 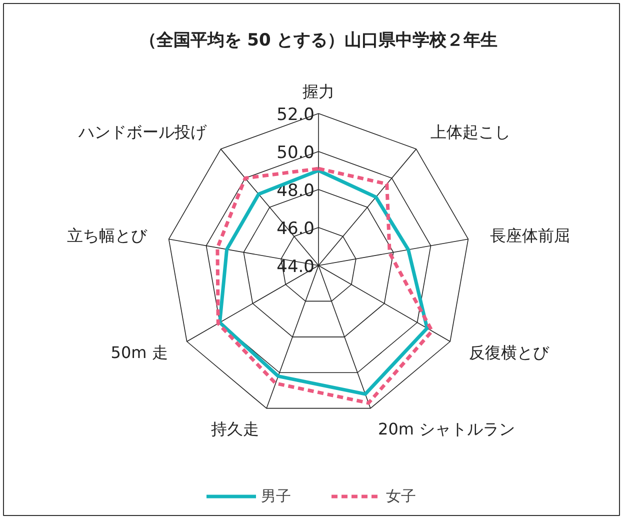 What do you see at coordinates (143, 132) in the screenshot?
I see `spoke-label: ハンドボール投げ` at bounding box center [143, 132].